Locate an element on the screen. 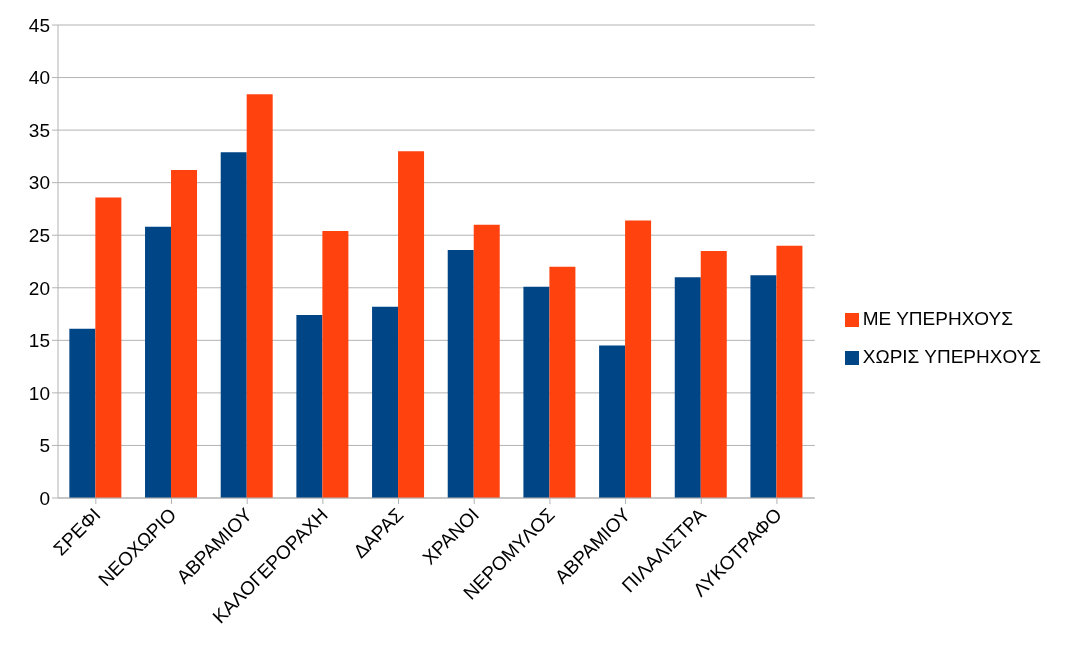  y-tick-label: 20 is located at coordinates (39, 288).